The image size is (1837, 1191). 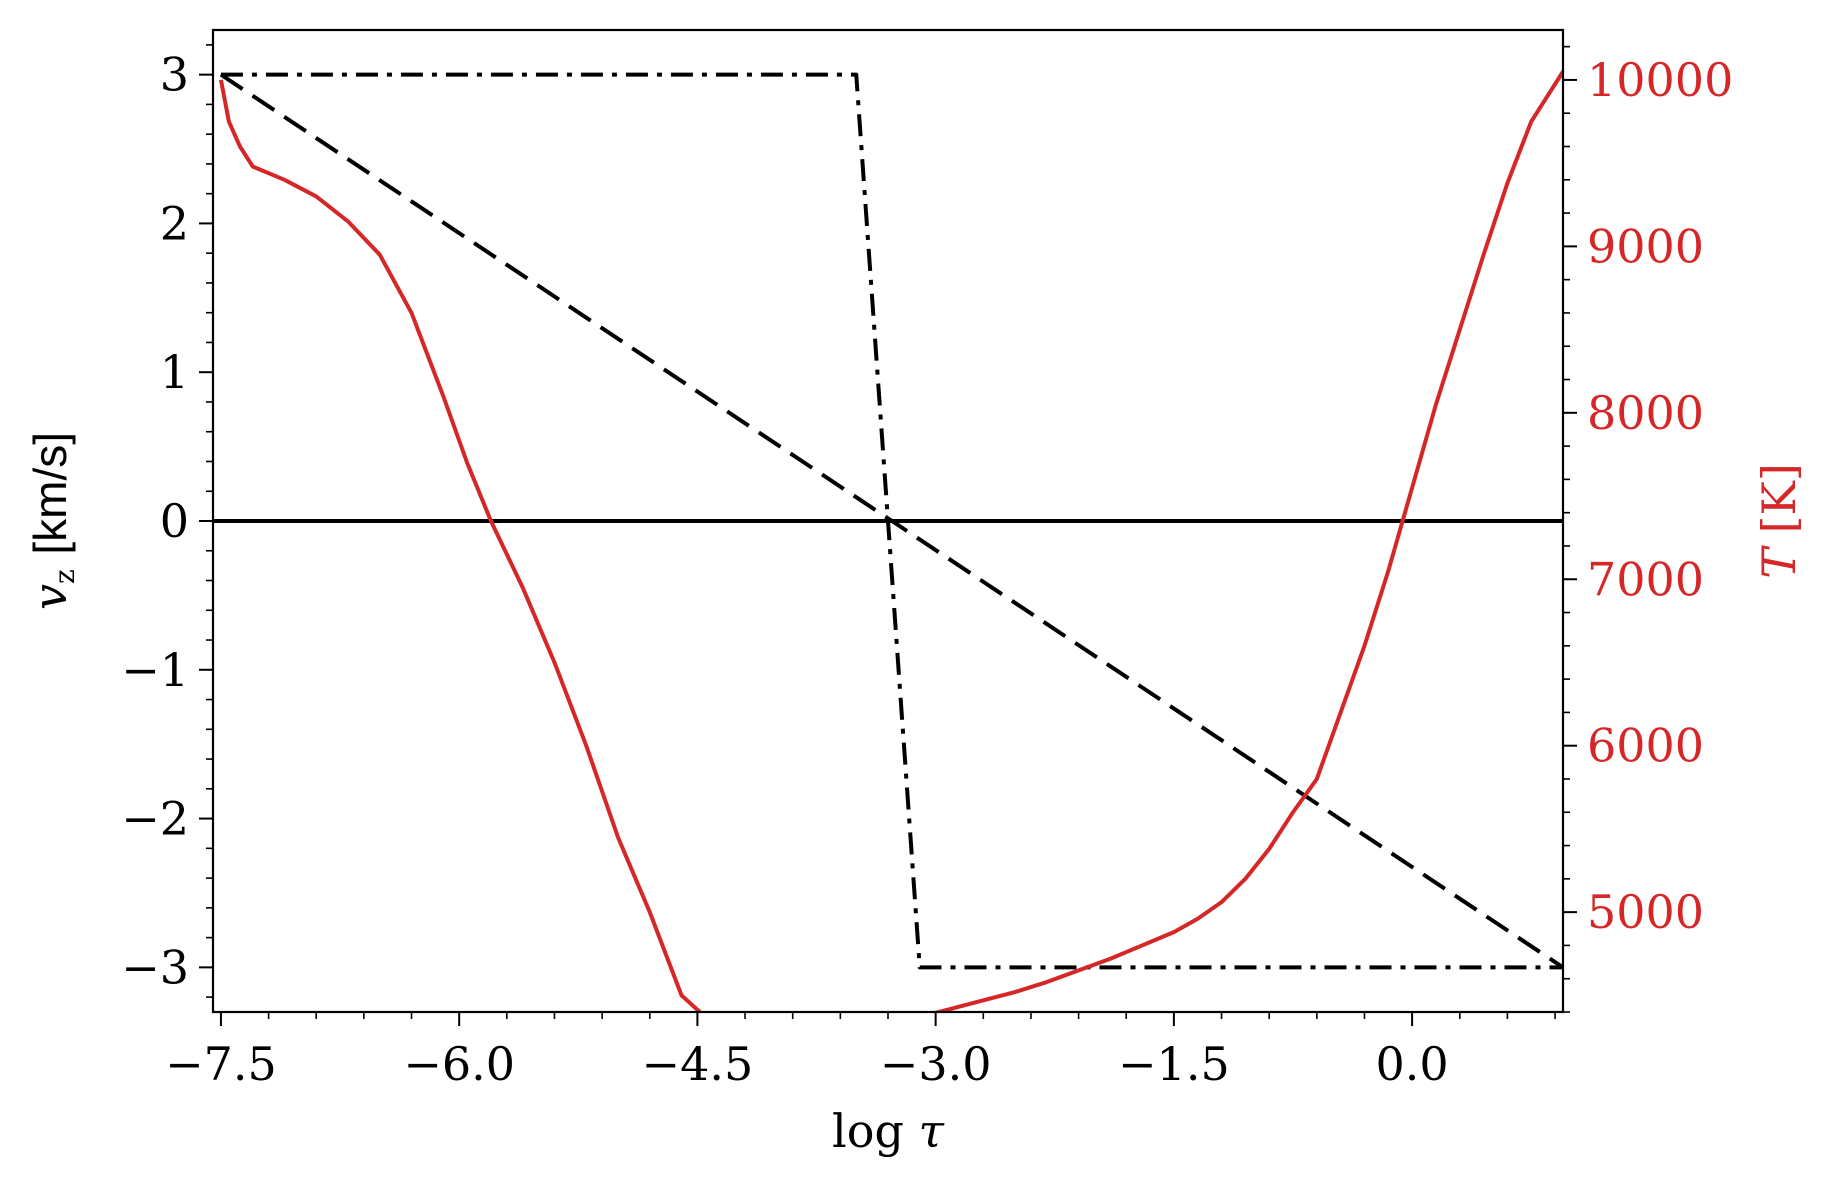 What do you see at coordinates (1174, 1064) in the screenshot?
I see `x-tick-label: −1.5` at bounding box center [1174, 1064].